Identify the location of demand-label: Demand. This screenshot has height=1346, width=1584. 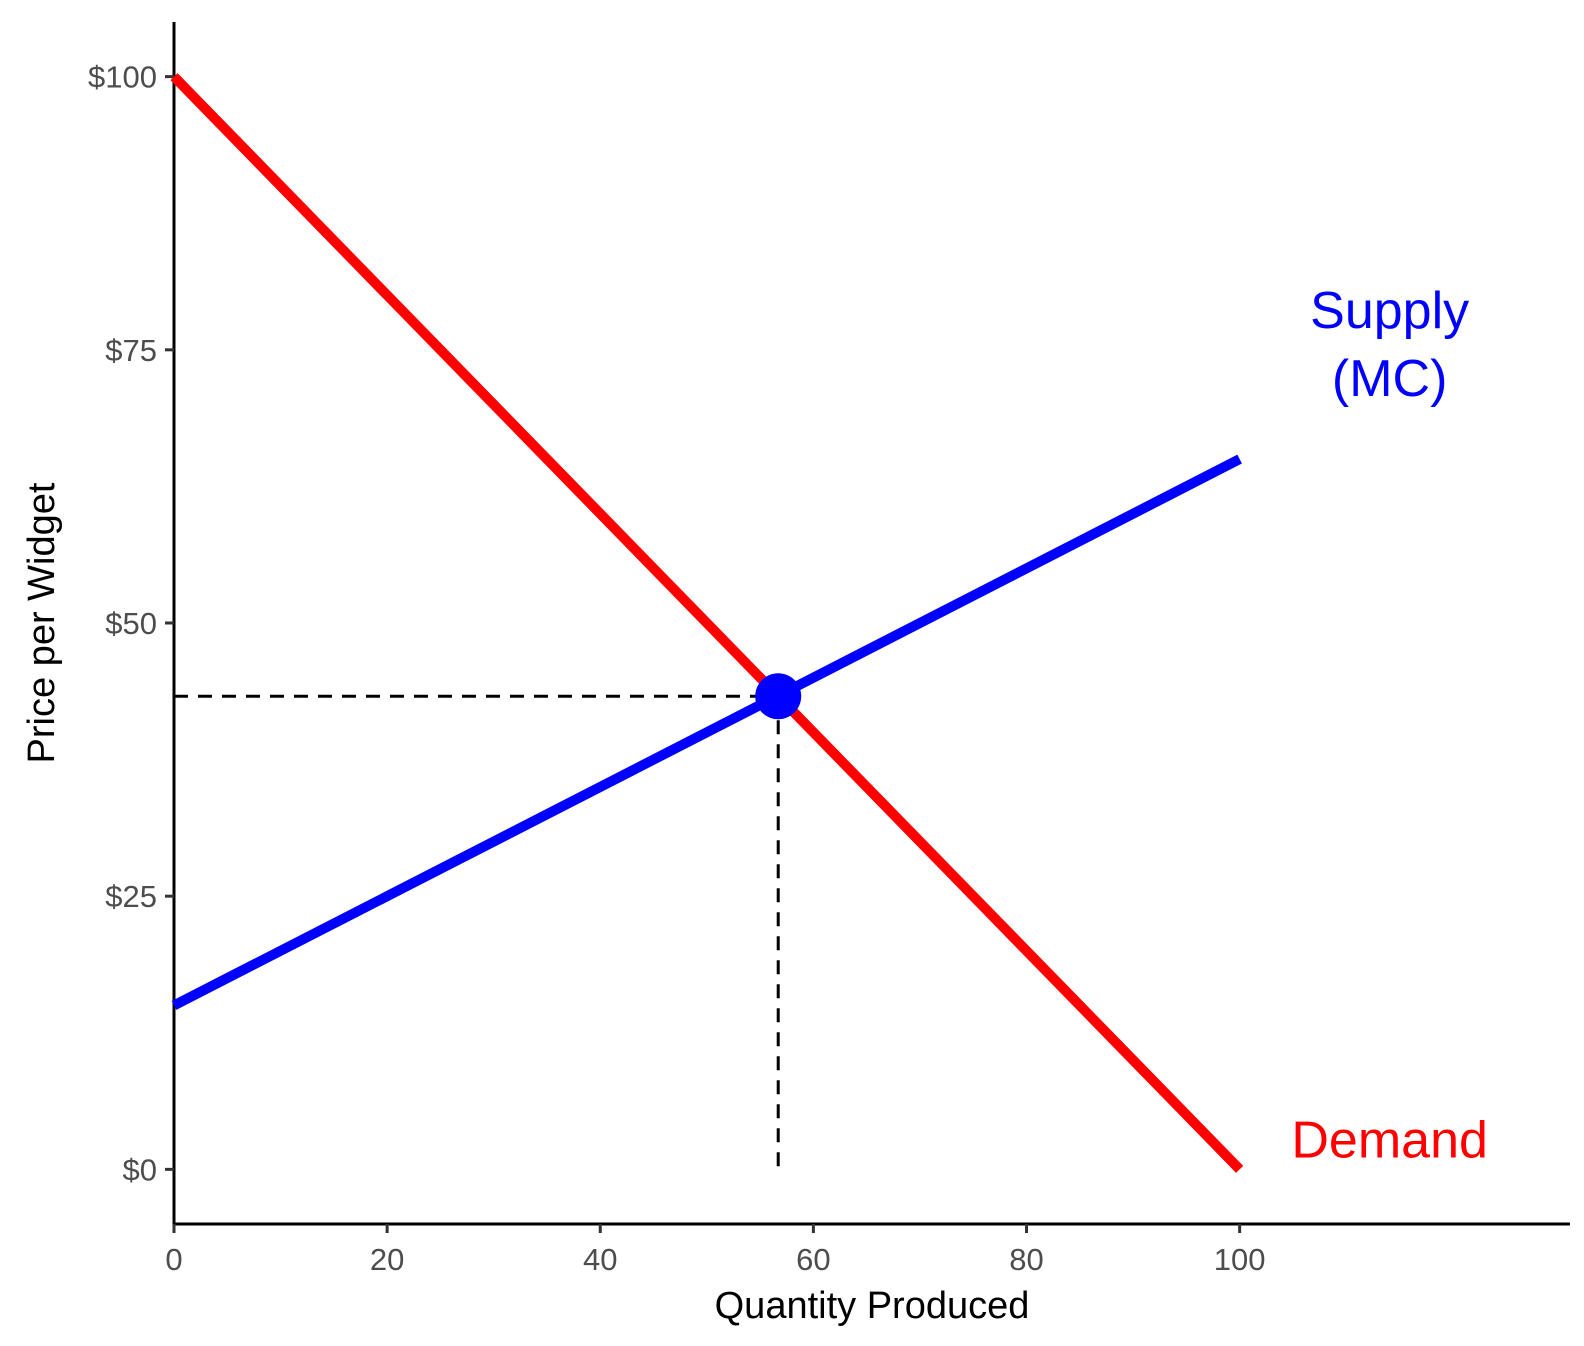
(1389, 1140).